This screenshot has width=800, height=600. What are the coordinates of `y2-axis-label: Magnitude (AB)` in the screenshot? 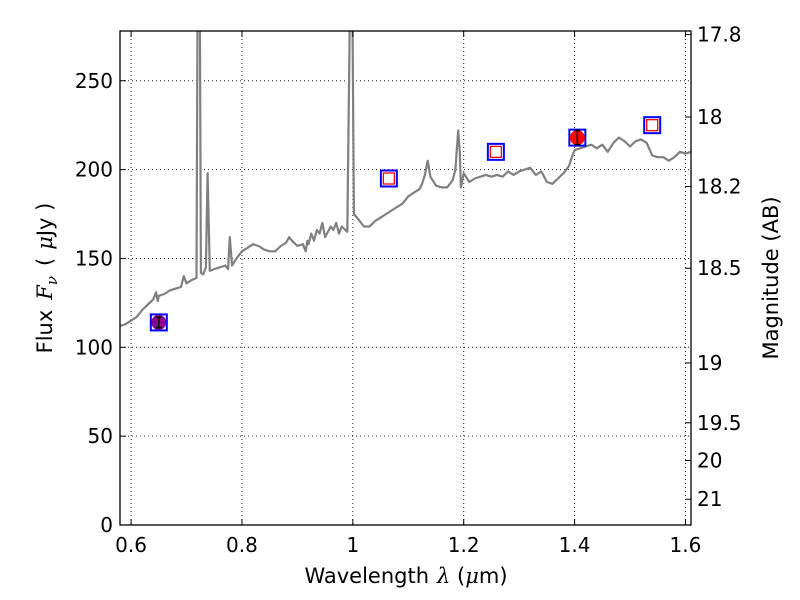 It's located at (771, 277).